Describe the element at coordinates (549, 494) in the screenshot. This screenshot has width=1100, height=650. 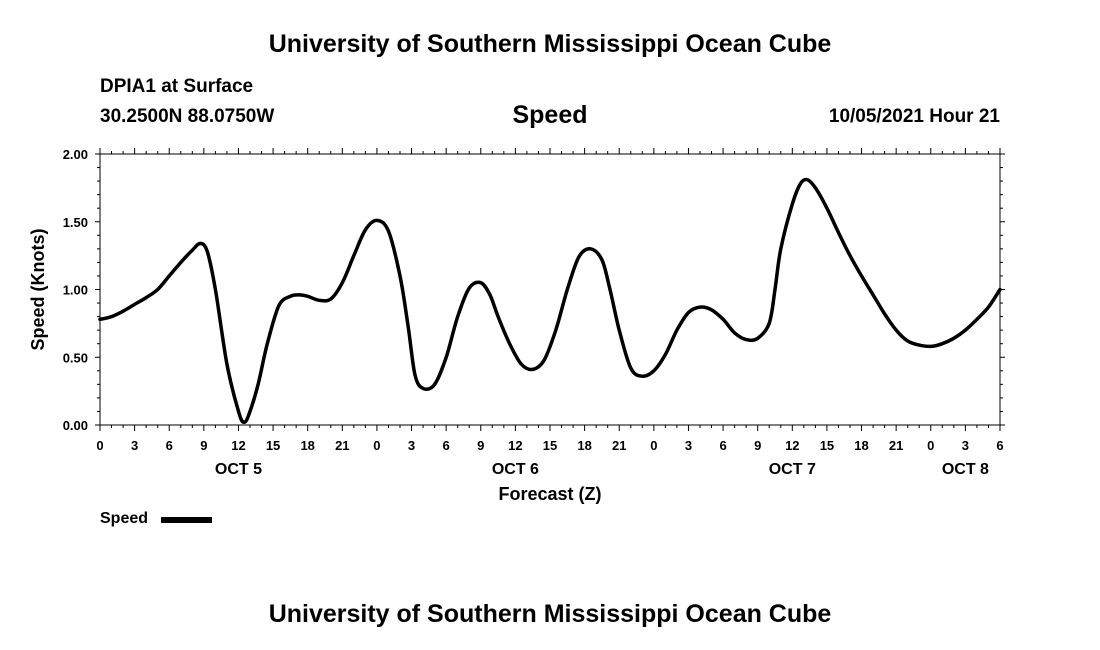
I see `x-axis-label: Forecast (Z)` at that location.